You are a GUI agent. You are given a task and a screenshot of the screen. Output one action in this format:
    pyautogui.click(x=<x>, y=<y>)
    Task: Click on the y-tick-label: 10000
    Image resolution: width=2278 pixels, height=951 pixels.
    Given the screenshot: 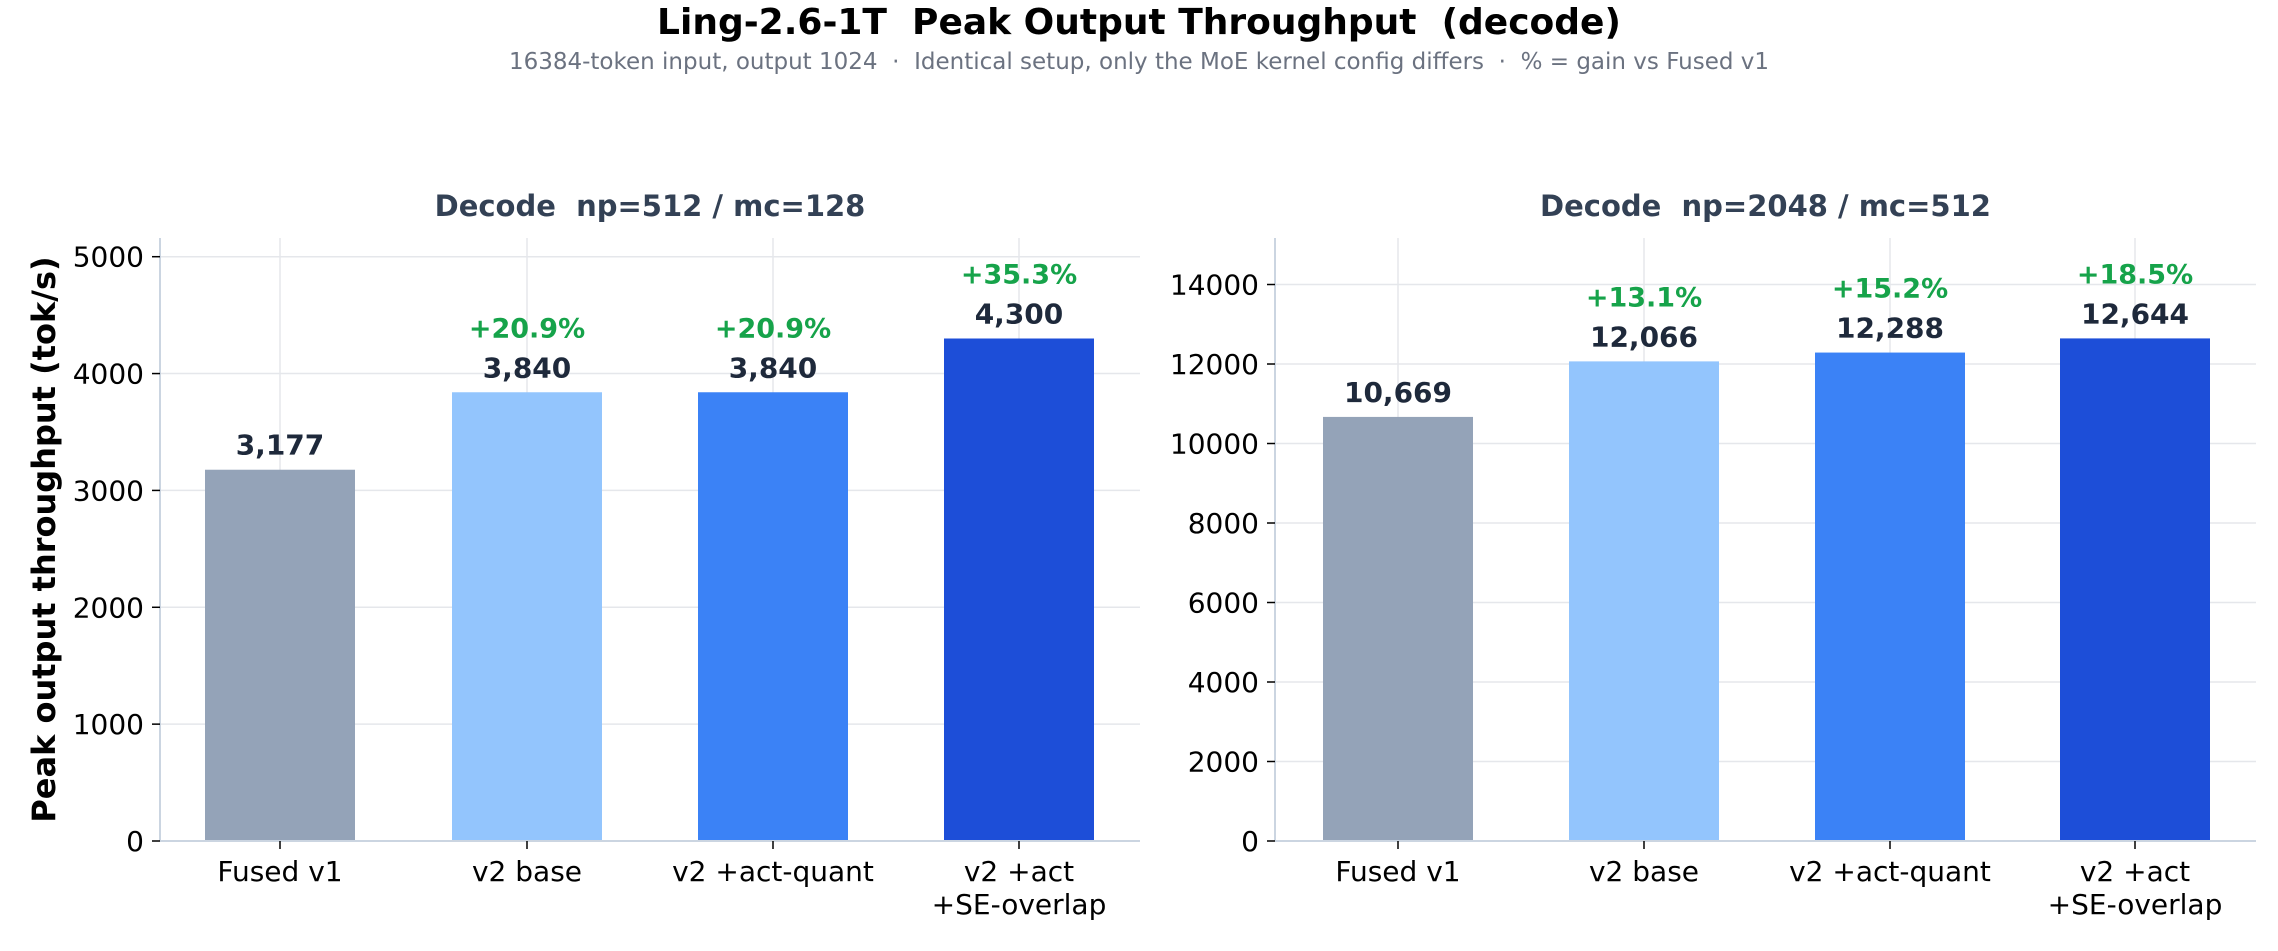 What is the action you would take?
    pyautogui.click(x=1214, y=444)
    